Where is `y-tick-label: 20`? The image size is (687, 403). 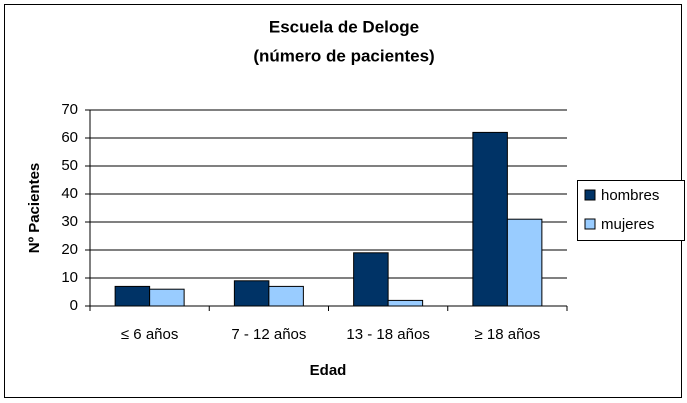 y-tick-label: 20 is located at coordinates (69, 249).